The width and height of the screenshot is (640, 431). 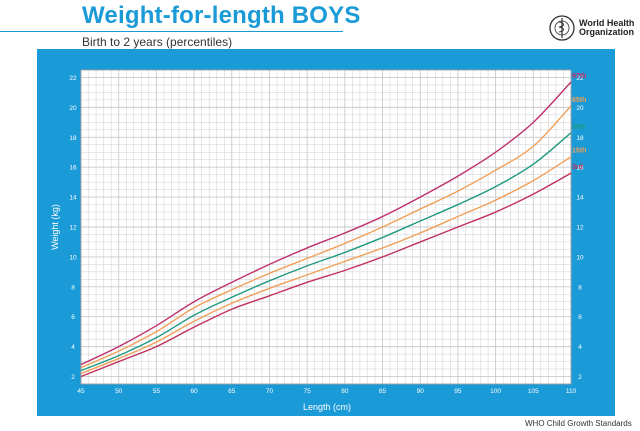 I want to click on y-tick-label-right: 12, so click(x=580, y=228).